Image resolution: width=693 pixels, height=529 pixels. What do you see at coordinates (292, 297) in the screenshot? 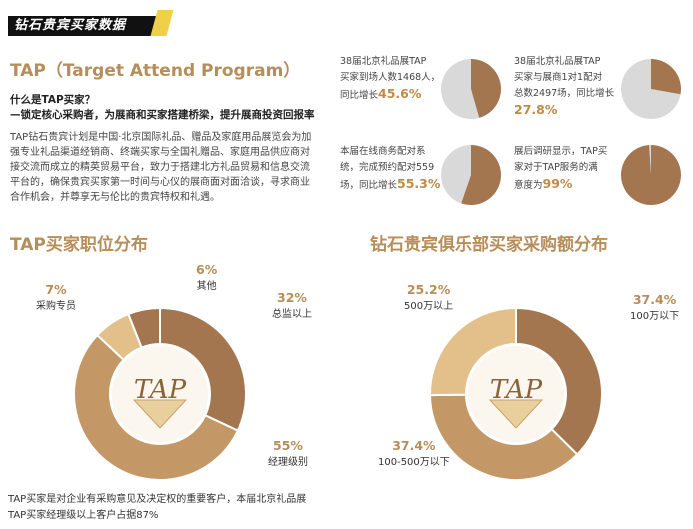
I see `label-value: 32%` at bounding box center [292, 297].